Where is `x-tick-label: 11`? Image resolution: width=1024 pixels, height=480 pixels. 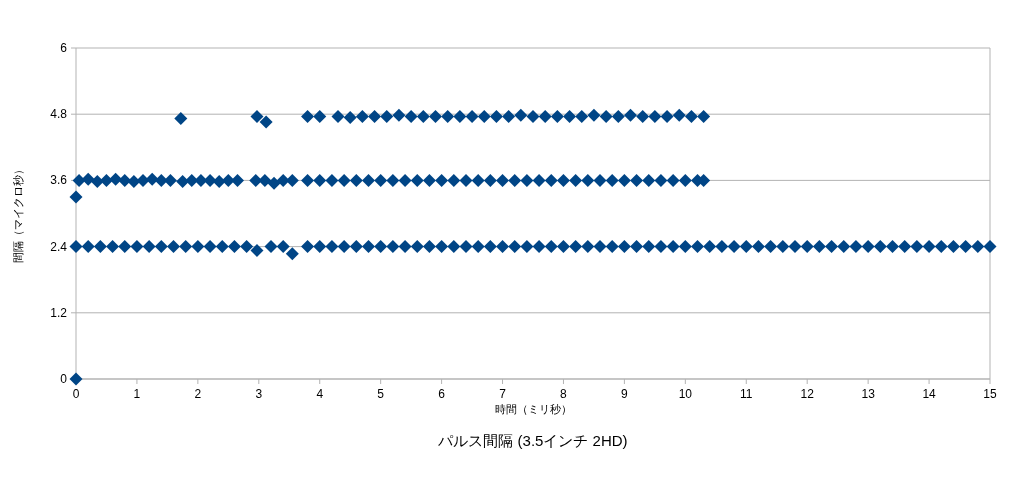 x-tick-label: 11 is located at coordinates (746, 394).